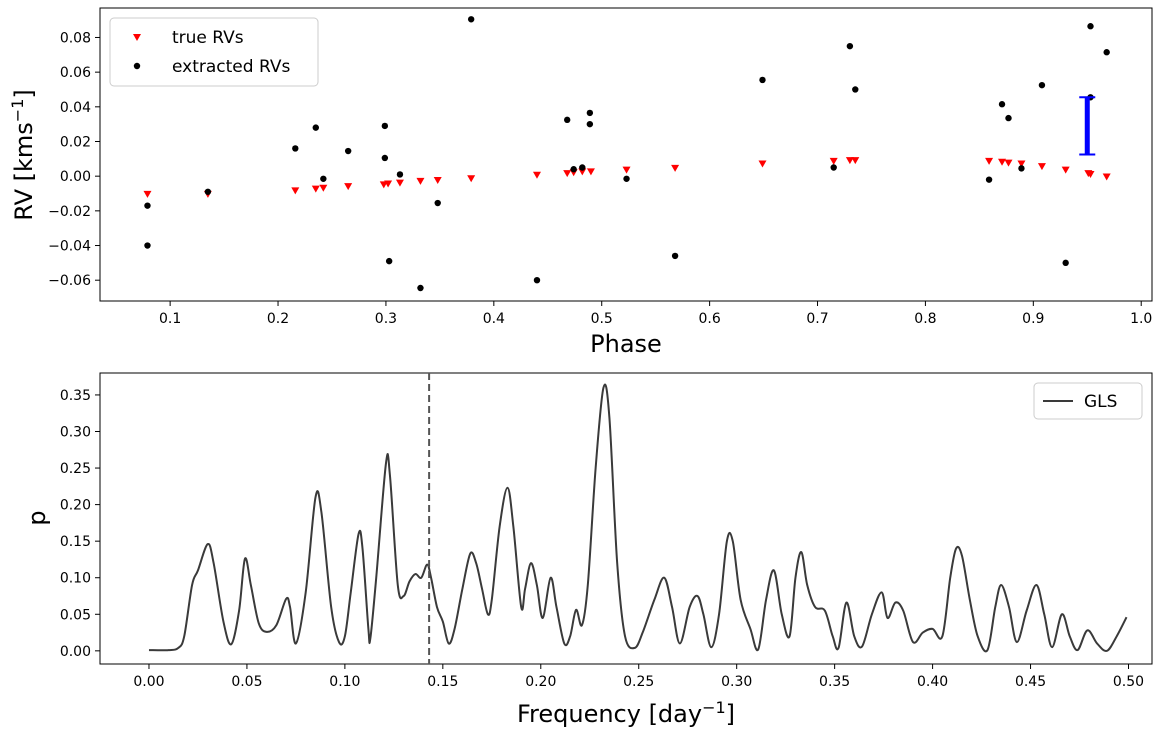  What do you see at coordinates (137, 37) in the screenshot?
I see `legend-true-rvs-marker` at bounding box center [137, 37].